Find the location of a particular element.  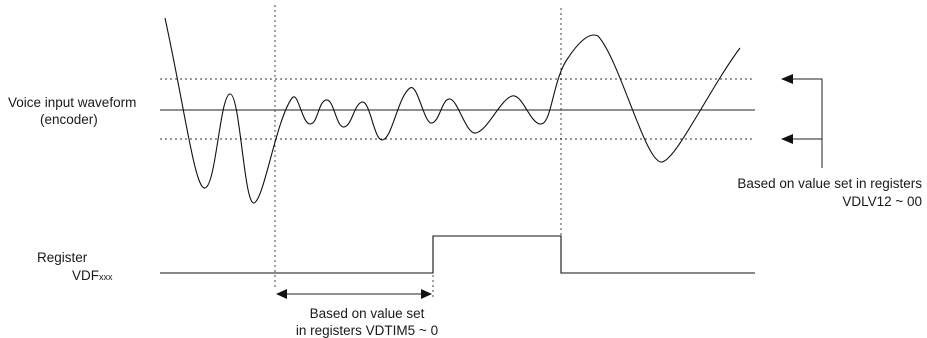

upper-threshold-arrow-icon is located at coordinates (787, 79).